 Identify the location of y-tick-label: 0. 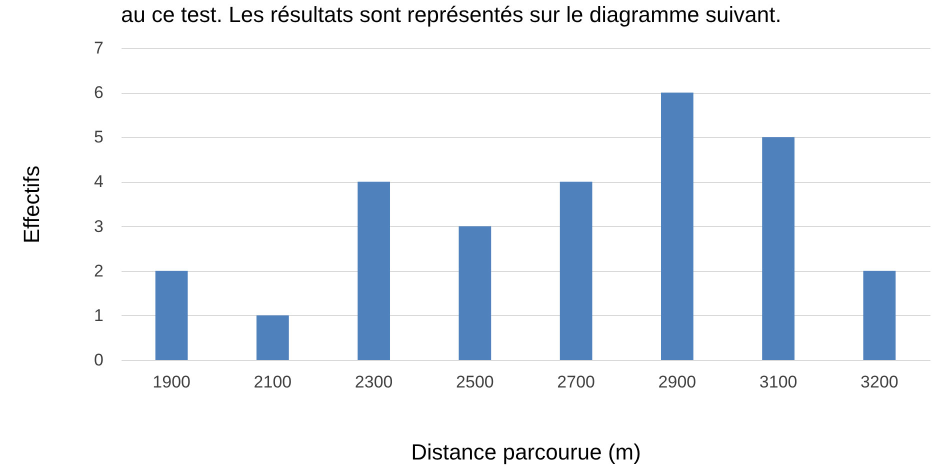
(99, 360).